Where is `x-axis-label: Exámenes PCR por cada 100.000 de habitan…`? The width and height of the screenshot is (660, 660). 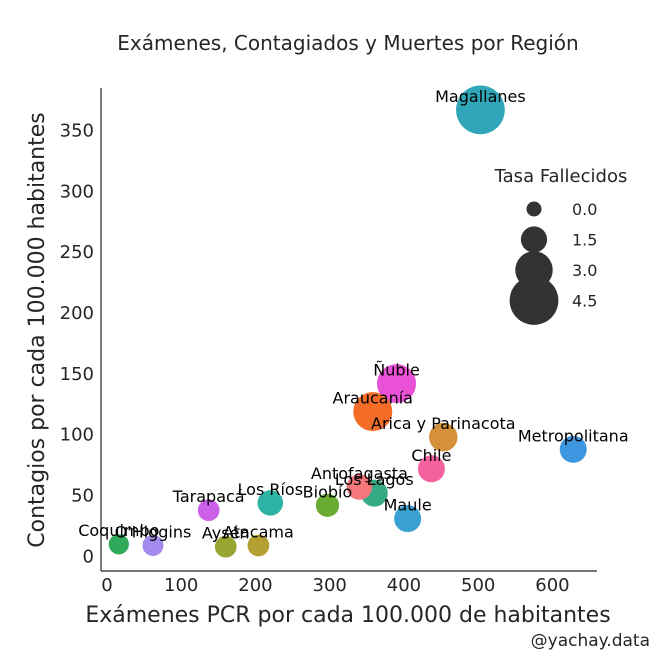 x-axis-label: Exámenes PCR por cada 100.000 de habitan… is located at coordinates (347, 615).